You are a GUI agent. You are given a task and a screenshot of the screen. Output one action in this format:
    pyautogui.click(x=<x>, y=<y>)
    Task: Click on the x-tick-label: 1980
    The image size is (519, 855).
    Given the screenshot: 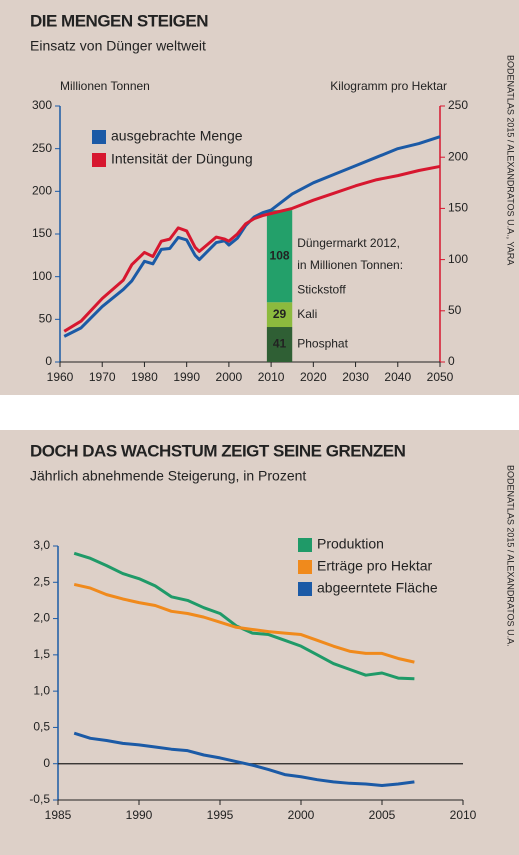 What is the action you would take?
    pyautogui.click(x=144, y=377)
    